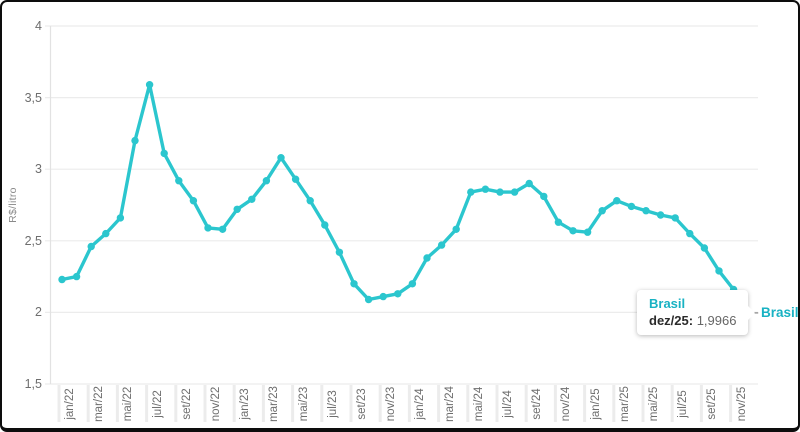 The width and height of the screenshot is (800, 432). I want to click on tooltip-series-name: Brasil, so click(667, 303).